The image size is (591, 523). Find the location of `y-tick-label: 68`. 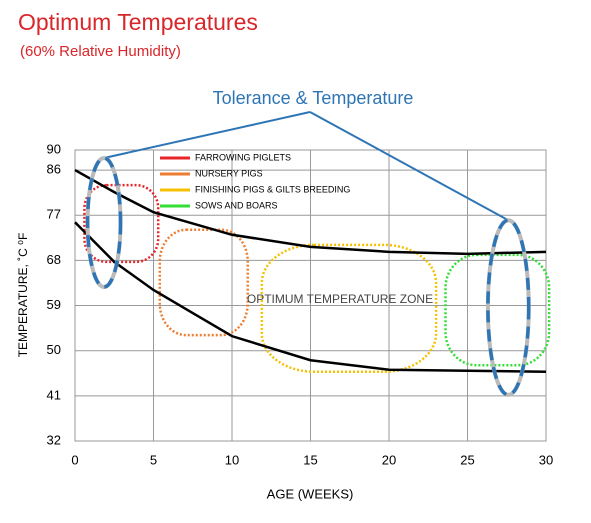

y-tick-label: 68 is located at coordinates (54, 259).